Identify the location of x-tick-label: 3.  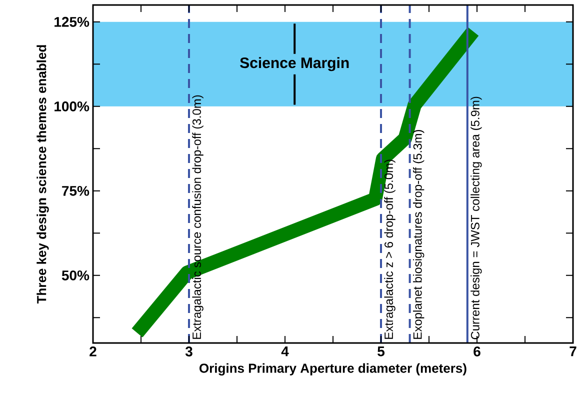
(188, 351).